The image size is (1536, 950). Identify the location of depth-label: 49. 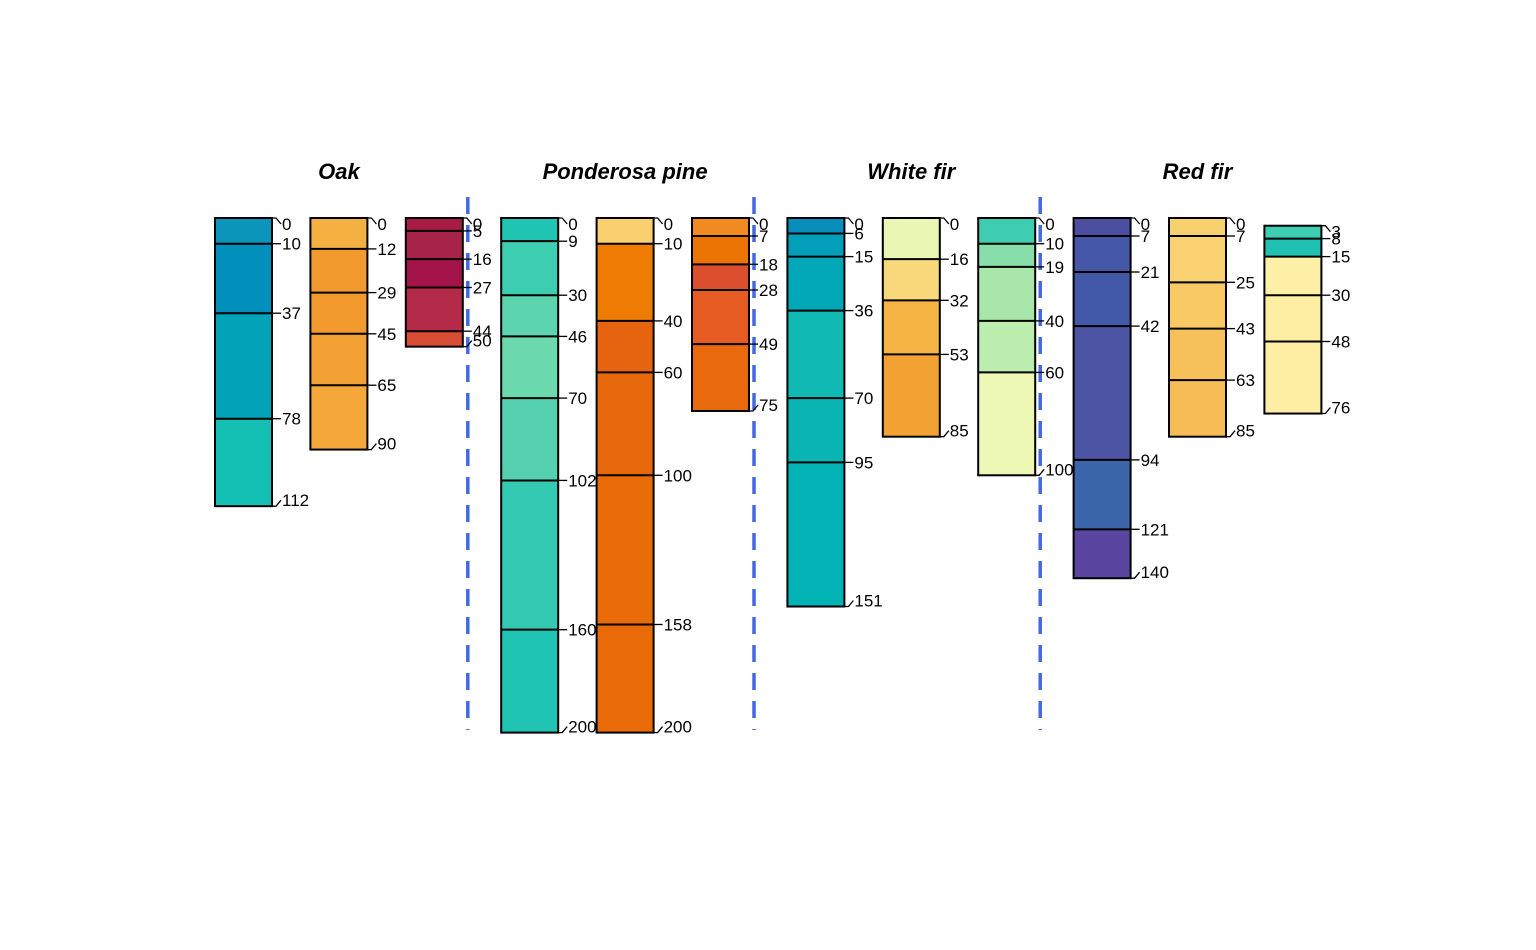
(768, 344).